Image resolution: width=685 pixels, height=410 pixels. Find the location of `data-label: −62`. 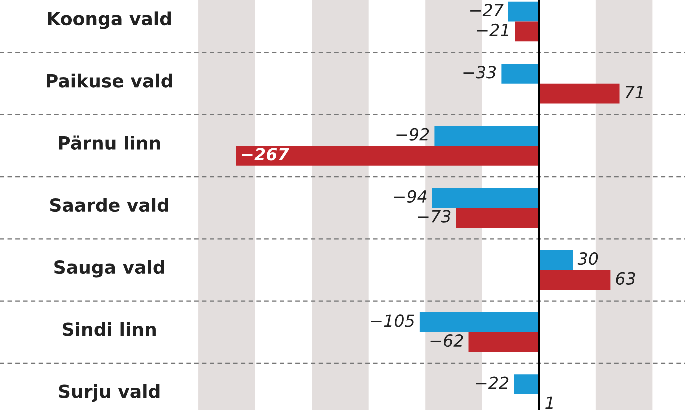

data-label: −62 is located at coordinates (447, 341).